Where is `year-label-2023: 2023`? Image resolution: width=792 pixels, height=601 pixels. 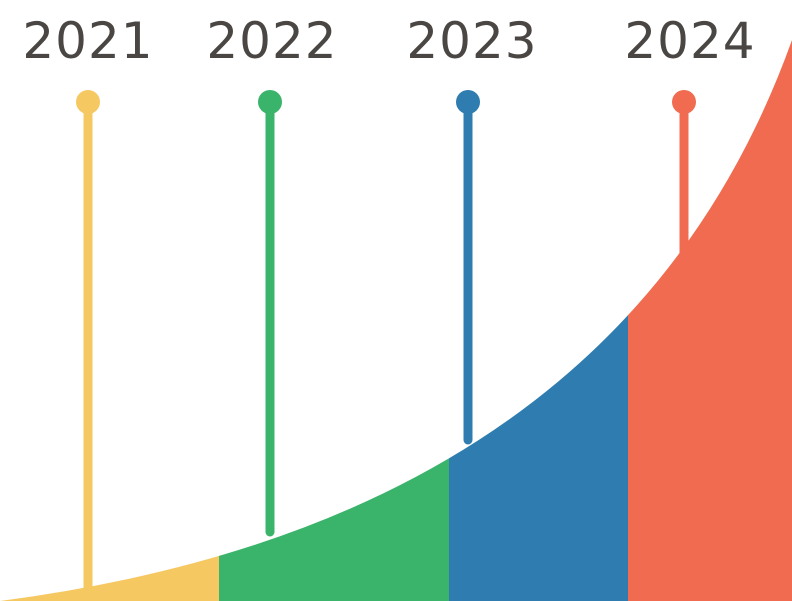 year-label-2023: 2023 is located at coordinates (471, 41).